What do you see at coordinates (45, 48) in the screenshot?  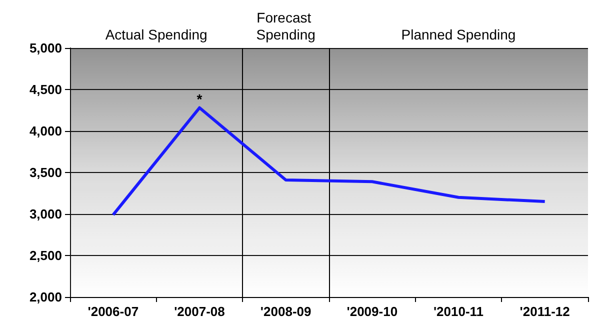 I see `y-tick-label: 5,000` at bounding box center [45, 48].